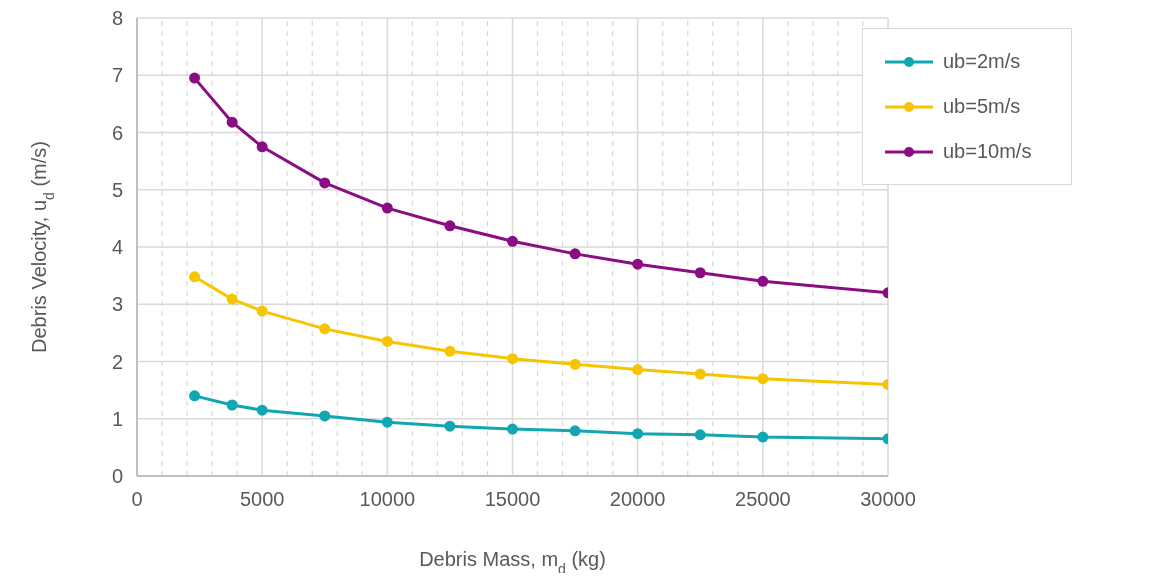  I want to click on x-tick-label: 15000, so click(512, 499).